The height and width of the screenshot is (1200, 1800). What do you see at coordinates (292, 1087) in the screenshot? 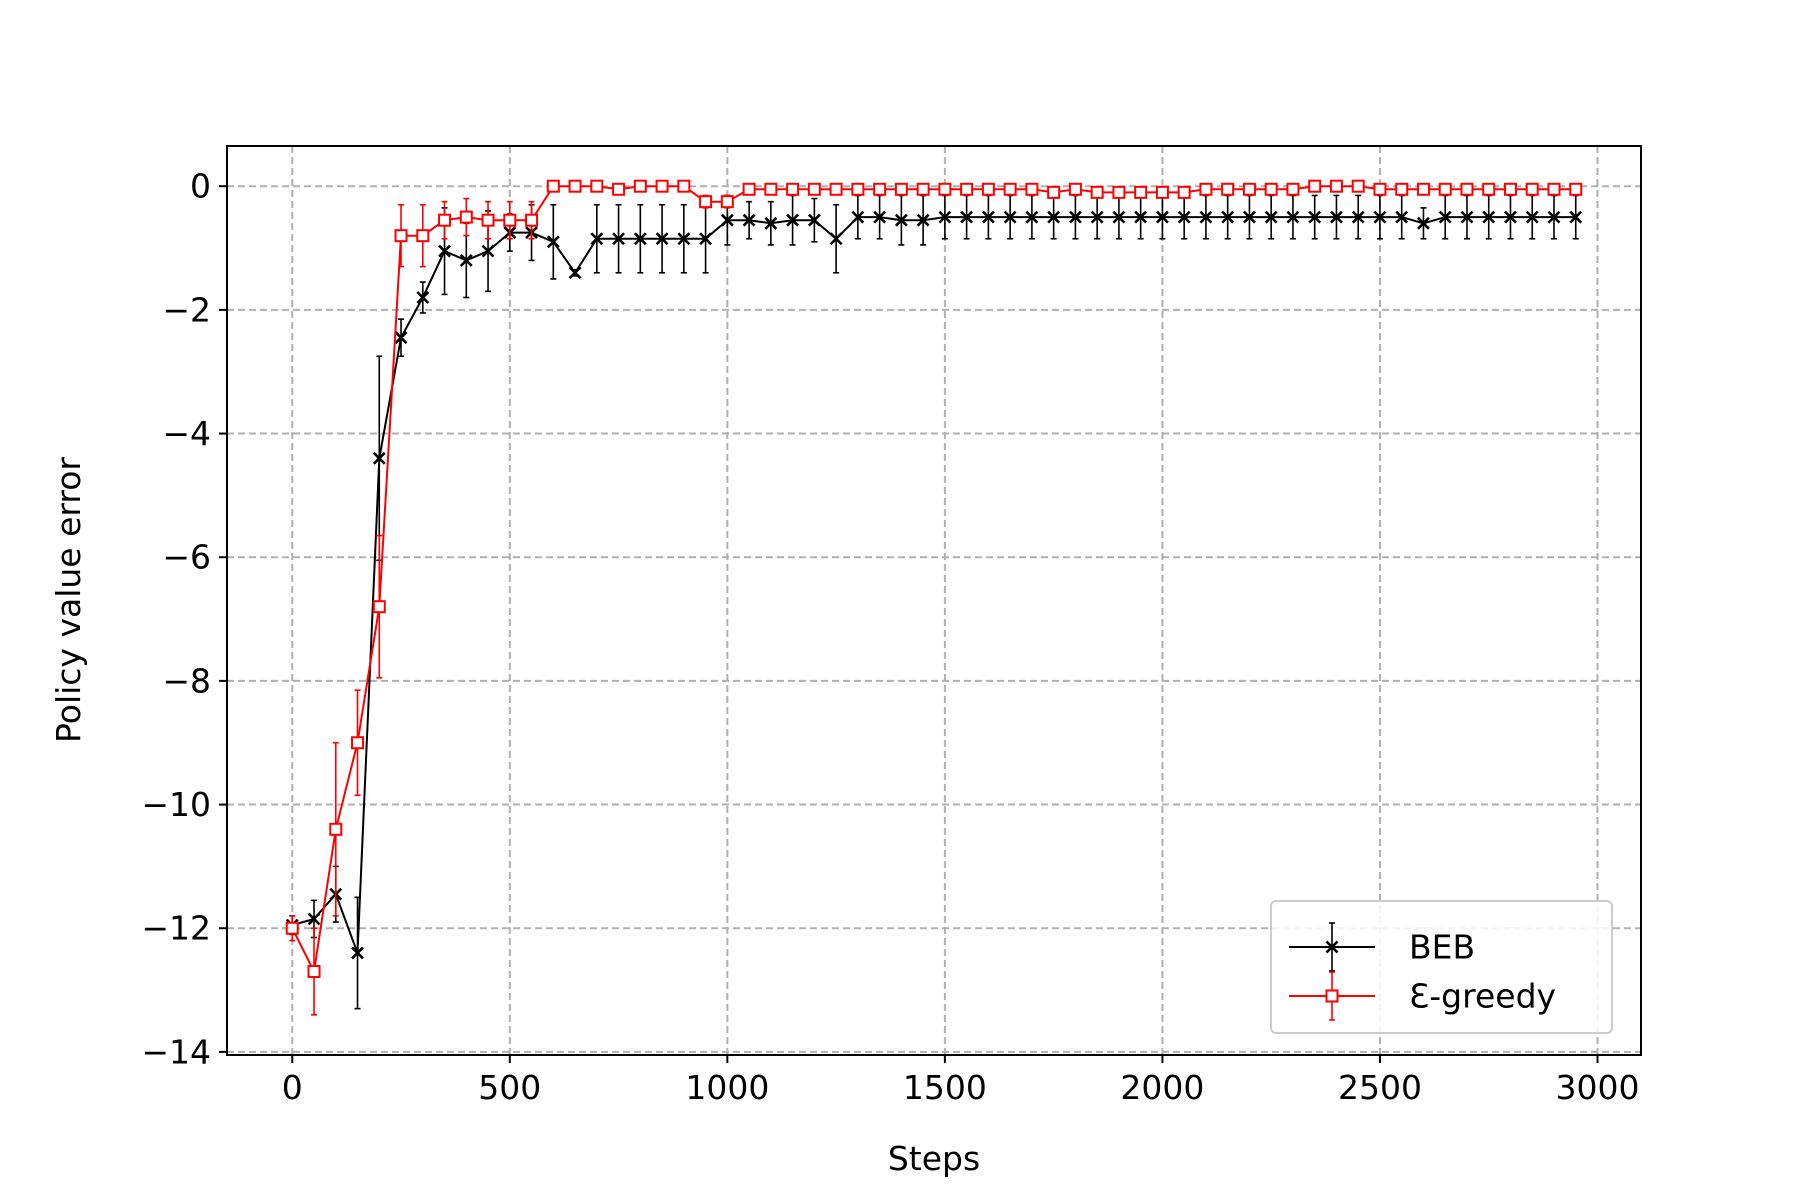
I see `x-tick-label: 0` at bounding box center [292, 1087].